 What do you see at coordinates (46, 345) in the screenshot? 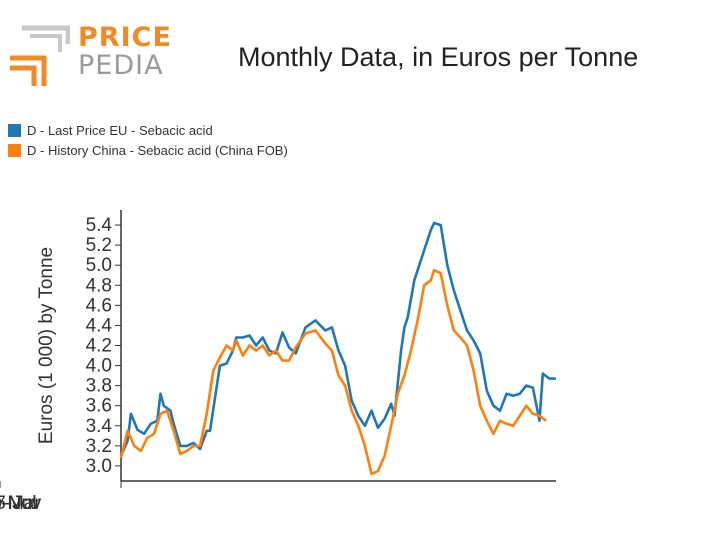
I see `y-axis-title: Euros (1 000) by Tonne` at bounding box center [46, 345].